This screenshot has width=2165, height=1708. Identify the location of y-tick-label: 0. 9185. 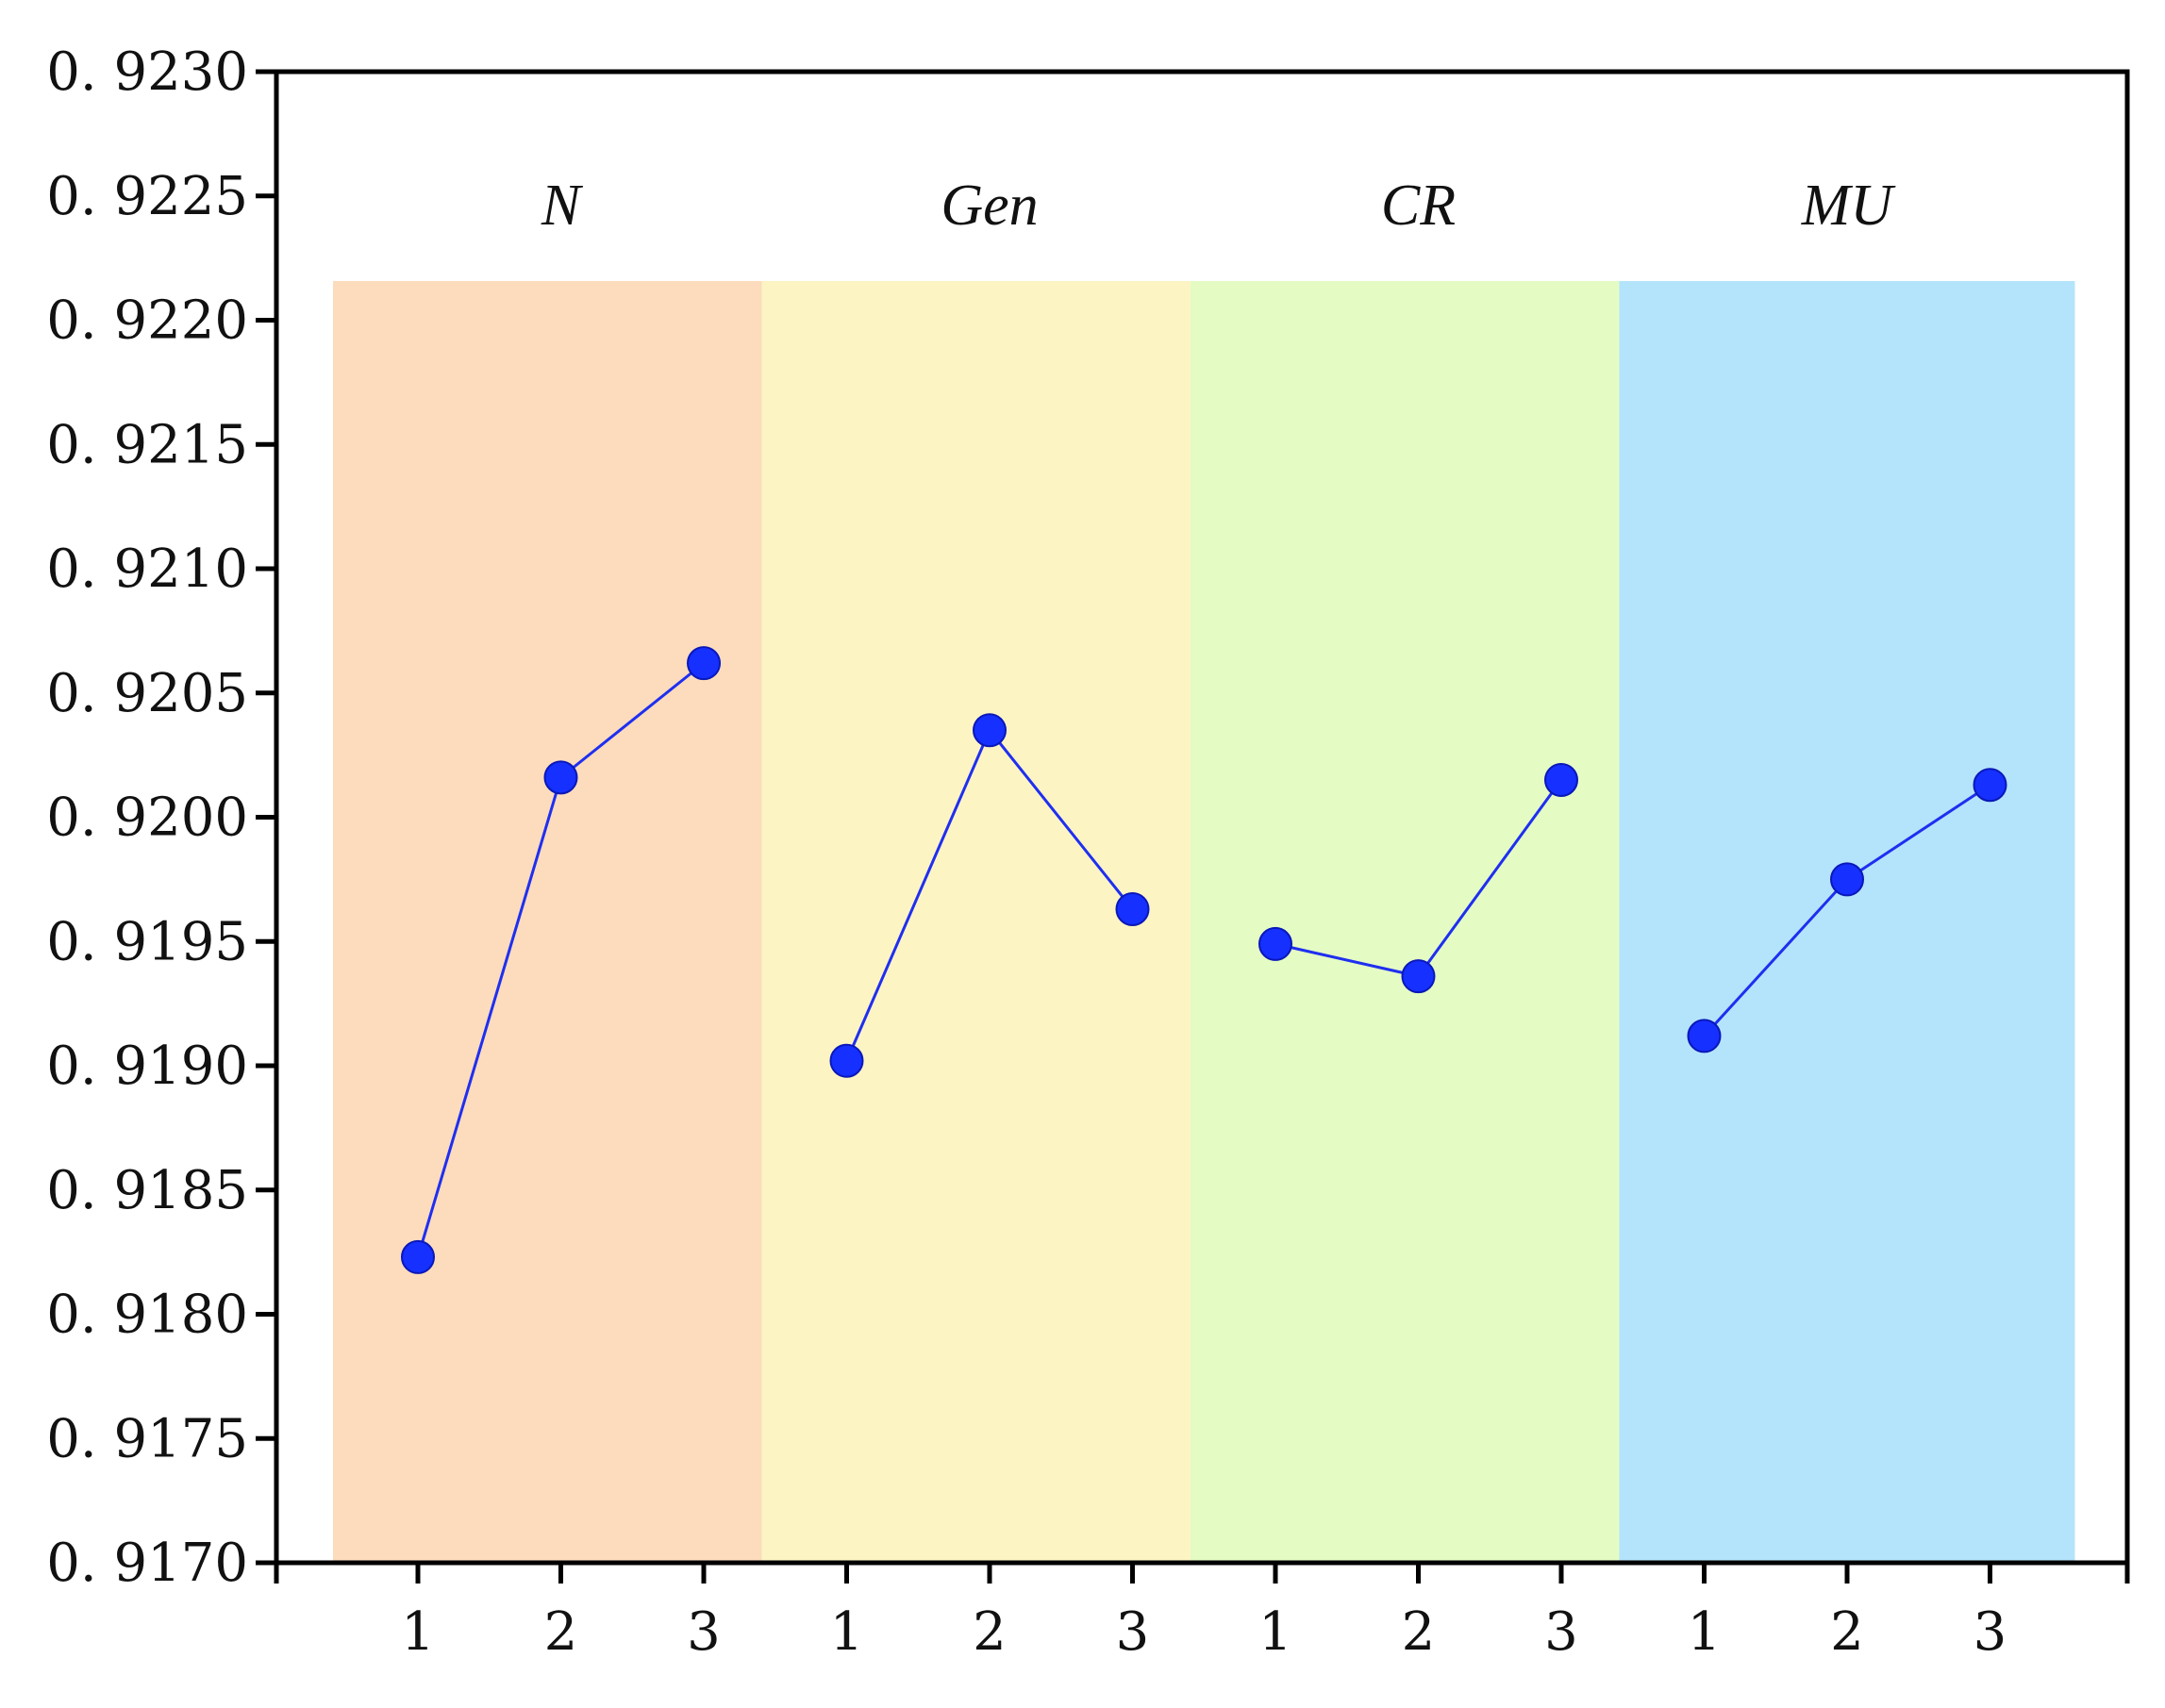
(147, 1190).